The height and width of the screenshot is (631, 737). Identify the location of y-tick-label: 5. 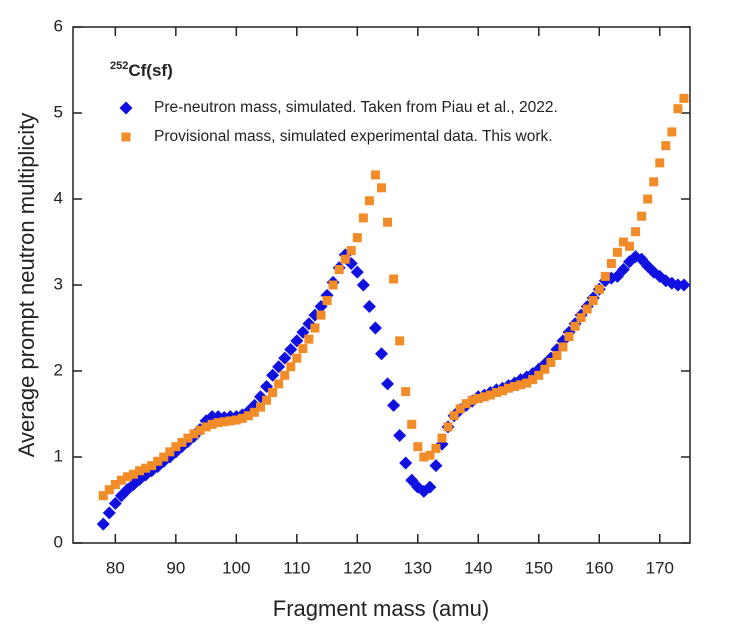
(58, 111).